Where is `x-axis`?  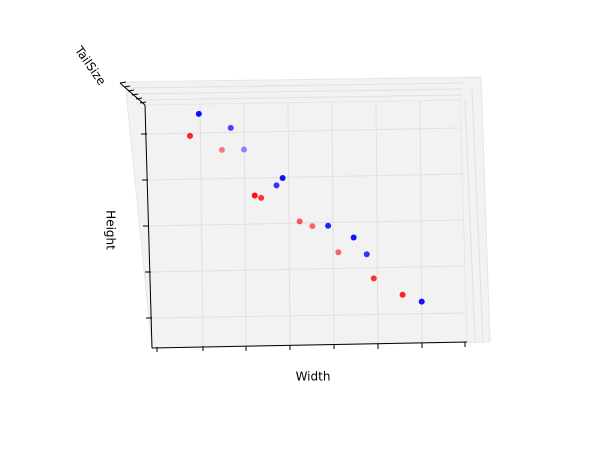
x-axis is located at coordinates (309, 345).